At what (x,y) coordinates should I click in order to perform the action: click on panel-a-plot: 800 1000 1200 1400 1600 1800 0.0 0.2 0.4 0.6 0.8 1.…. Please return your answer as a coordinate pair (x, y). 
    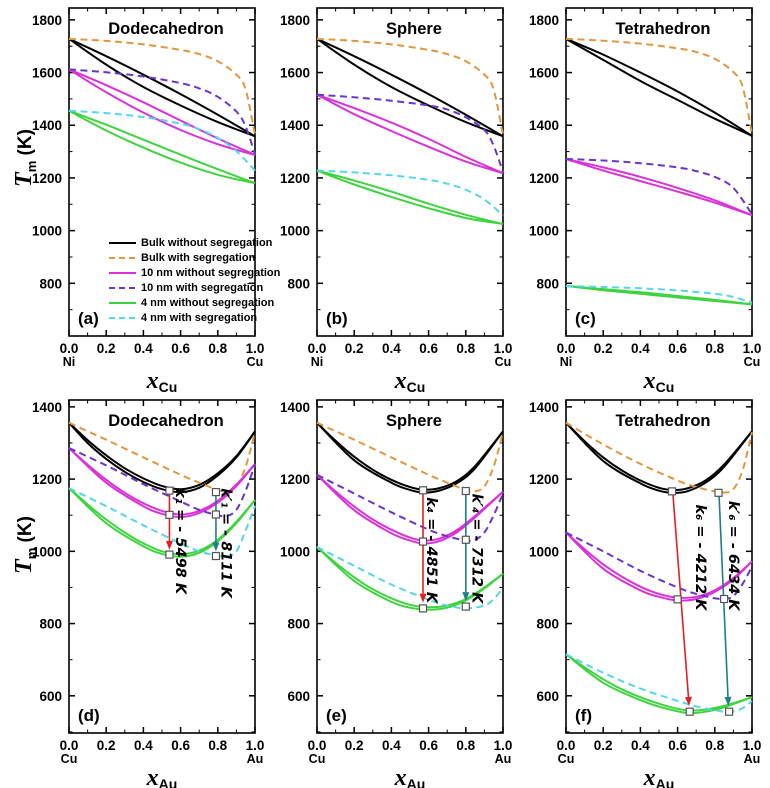
    Looking at the image, I should click on (148, 201).